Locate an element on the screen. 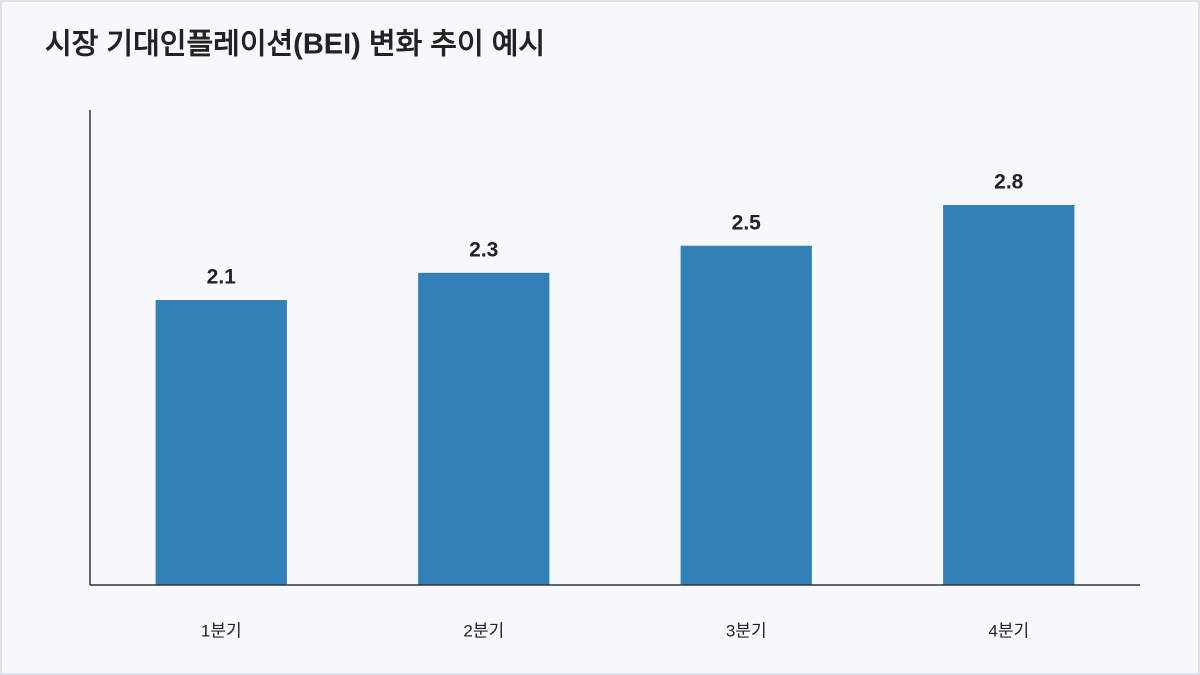  x-tick-label: 1분기 is located at coordinates (221, 630).